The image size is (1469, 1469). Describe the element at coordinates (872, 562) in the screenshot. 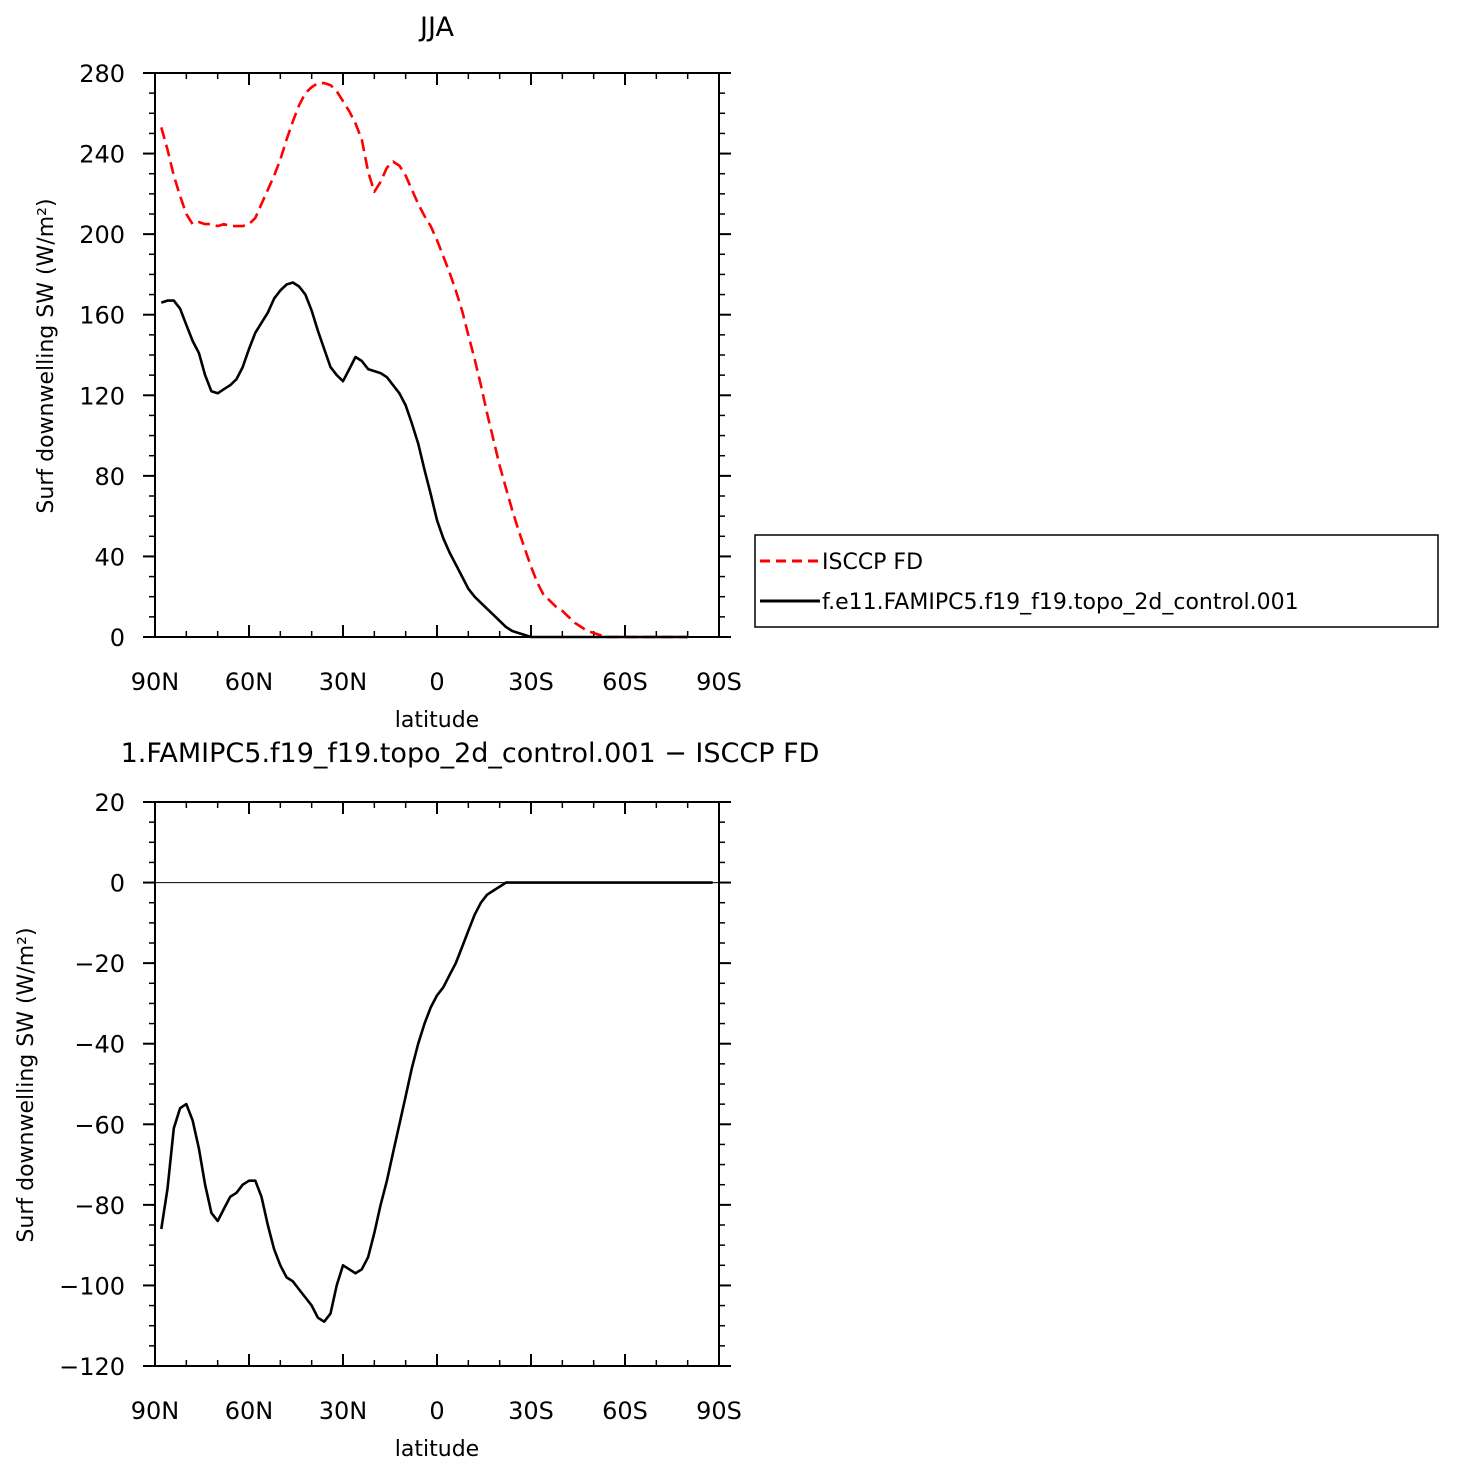

I see `legend-label-isccp: ISCCP FD` at that location.